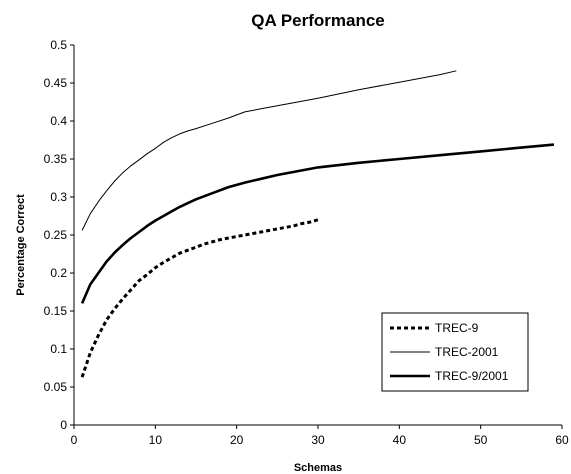 This screenshot has width=571, height=474. What do you see at coordinates (56, 83) in the screenshot?
I see `y-tick-label: 0.45` at bounding box center [56, 83].